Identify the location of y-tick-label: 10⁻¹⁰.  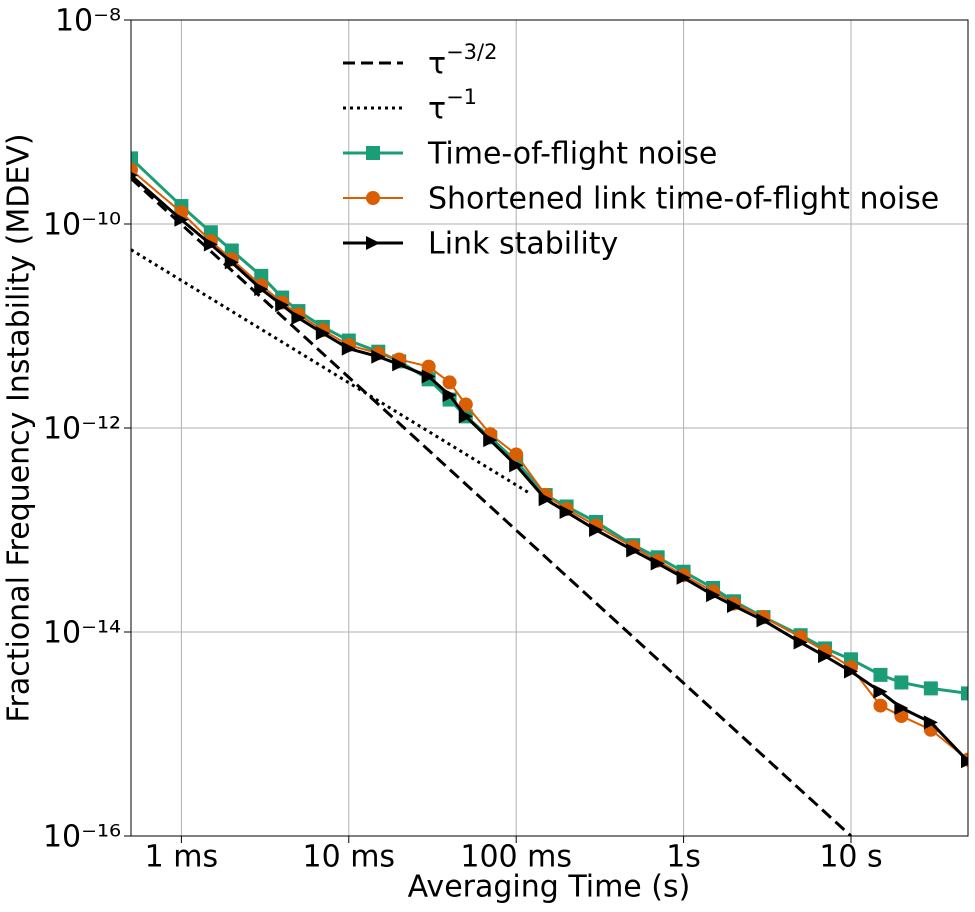
(82, 225).